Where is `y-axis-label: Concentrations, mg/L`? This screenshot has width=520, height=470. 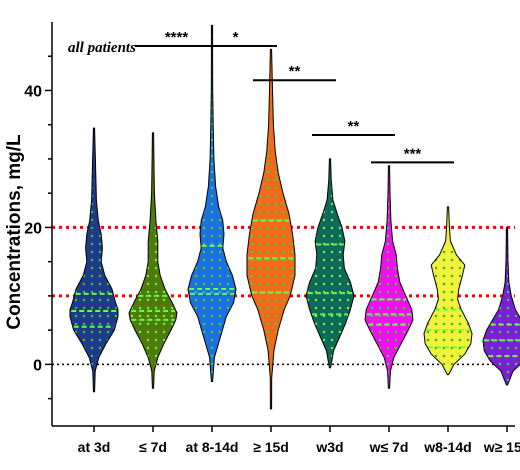 y-axis-label: Concentrations, mg/L is located at coordinates (14, 232).